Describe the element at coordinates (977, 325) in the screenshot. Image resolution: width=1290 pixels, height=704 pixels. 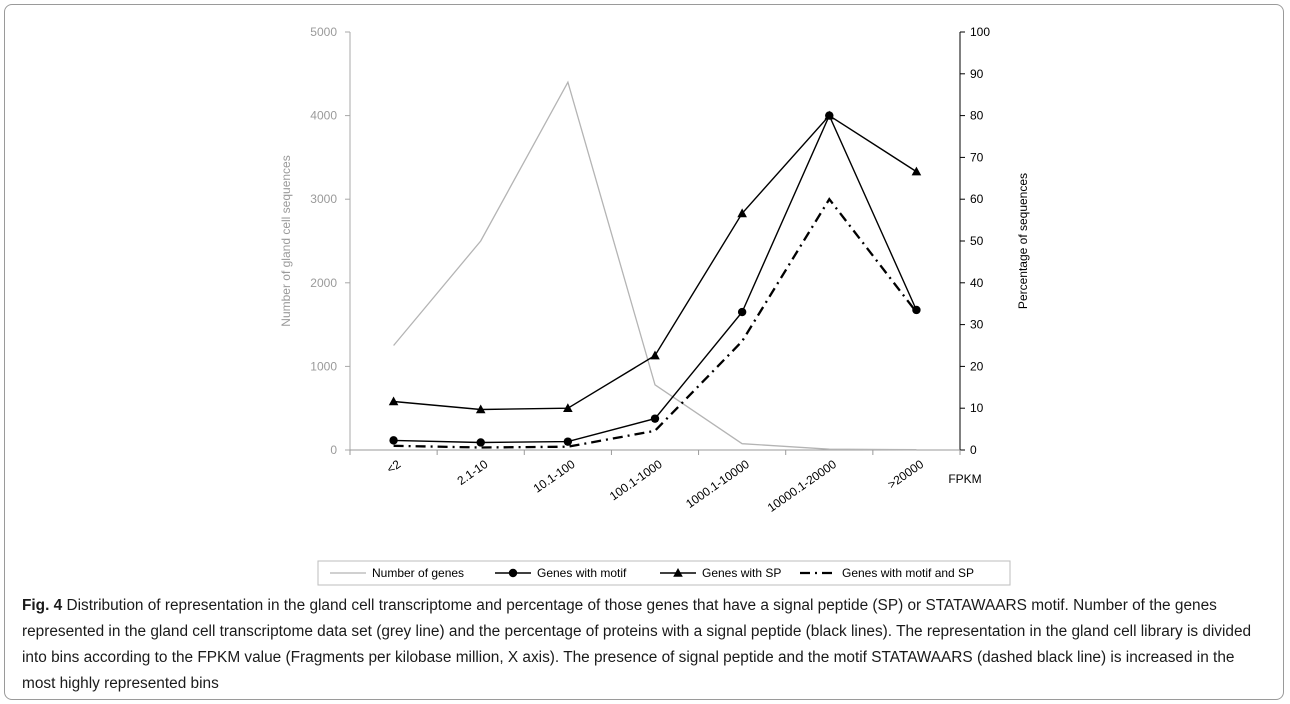
I see `right-axis-tick-label: 30` at that location.